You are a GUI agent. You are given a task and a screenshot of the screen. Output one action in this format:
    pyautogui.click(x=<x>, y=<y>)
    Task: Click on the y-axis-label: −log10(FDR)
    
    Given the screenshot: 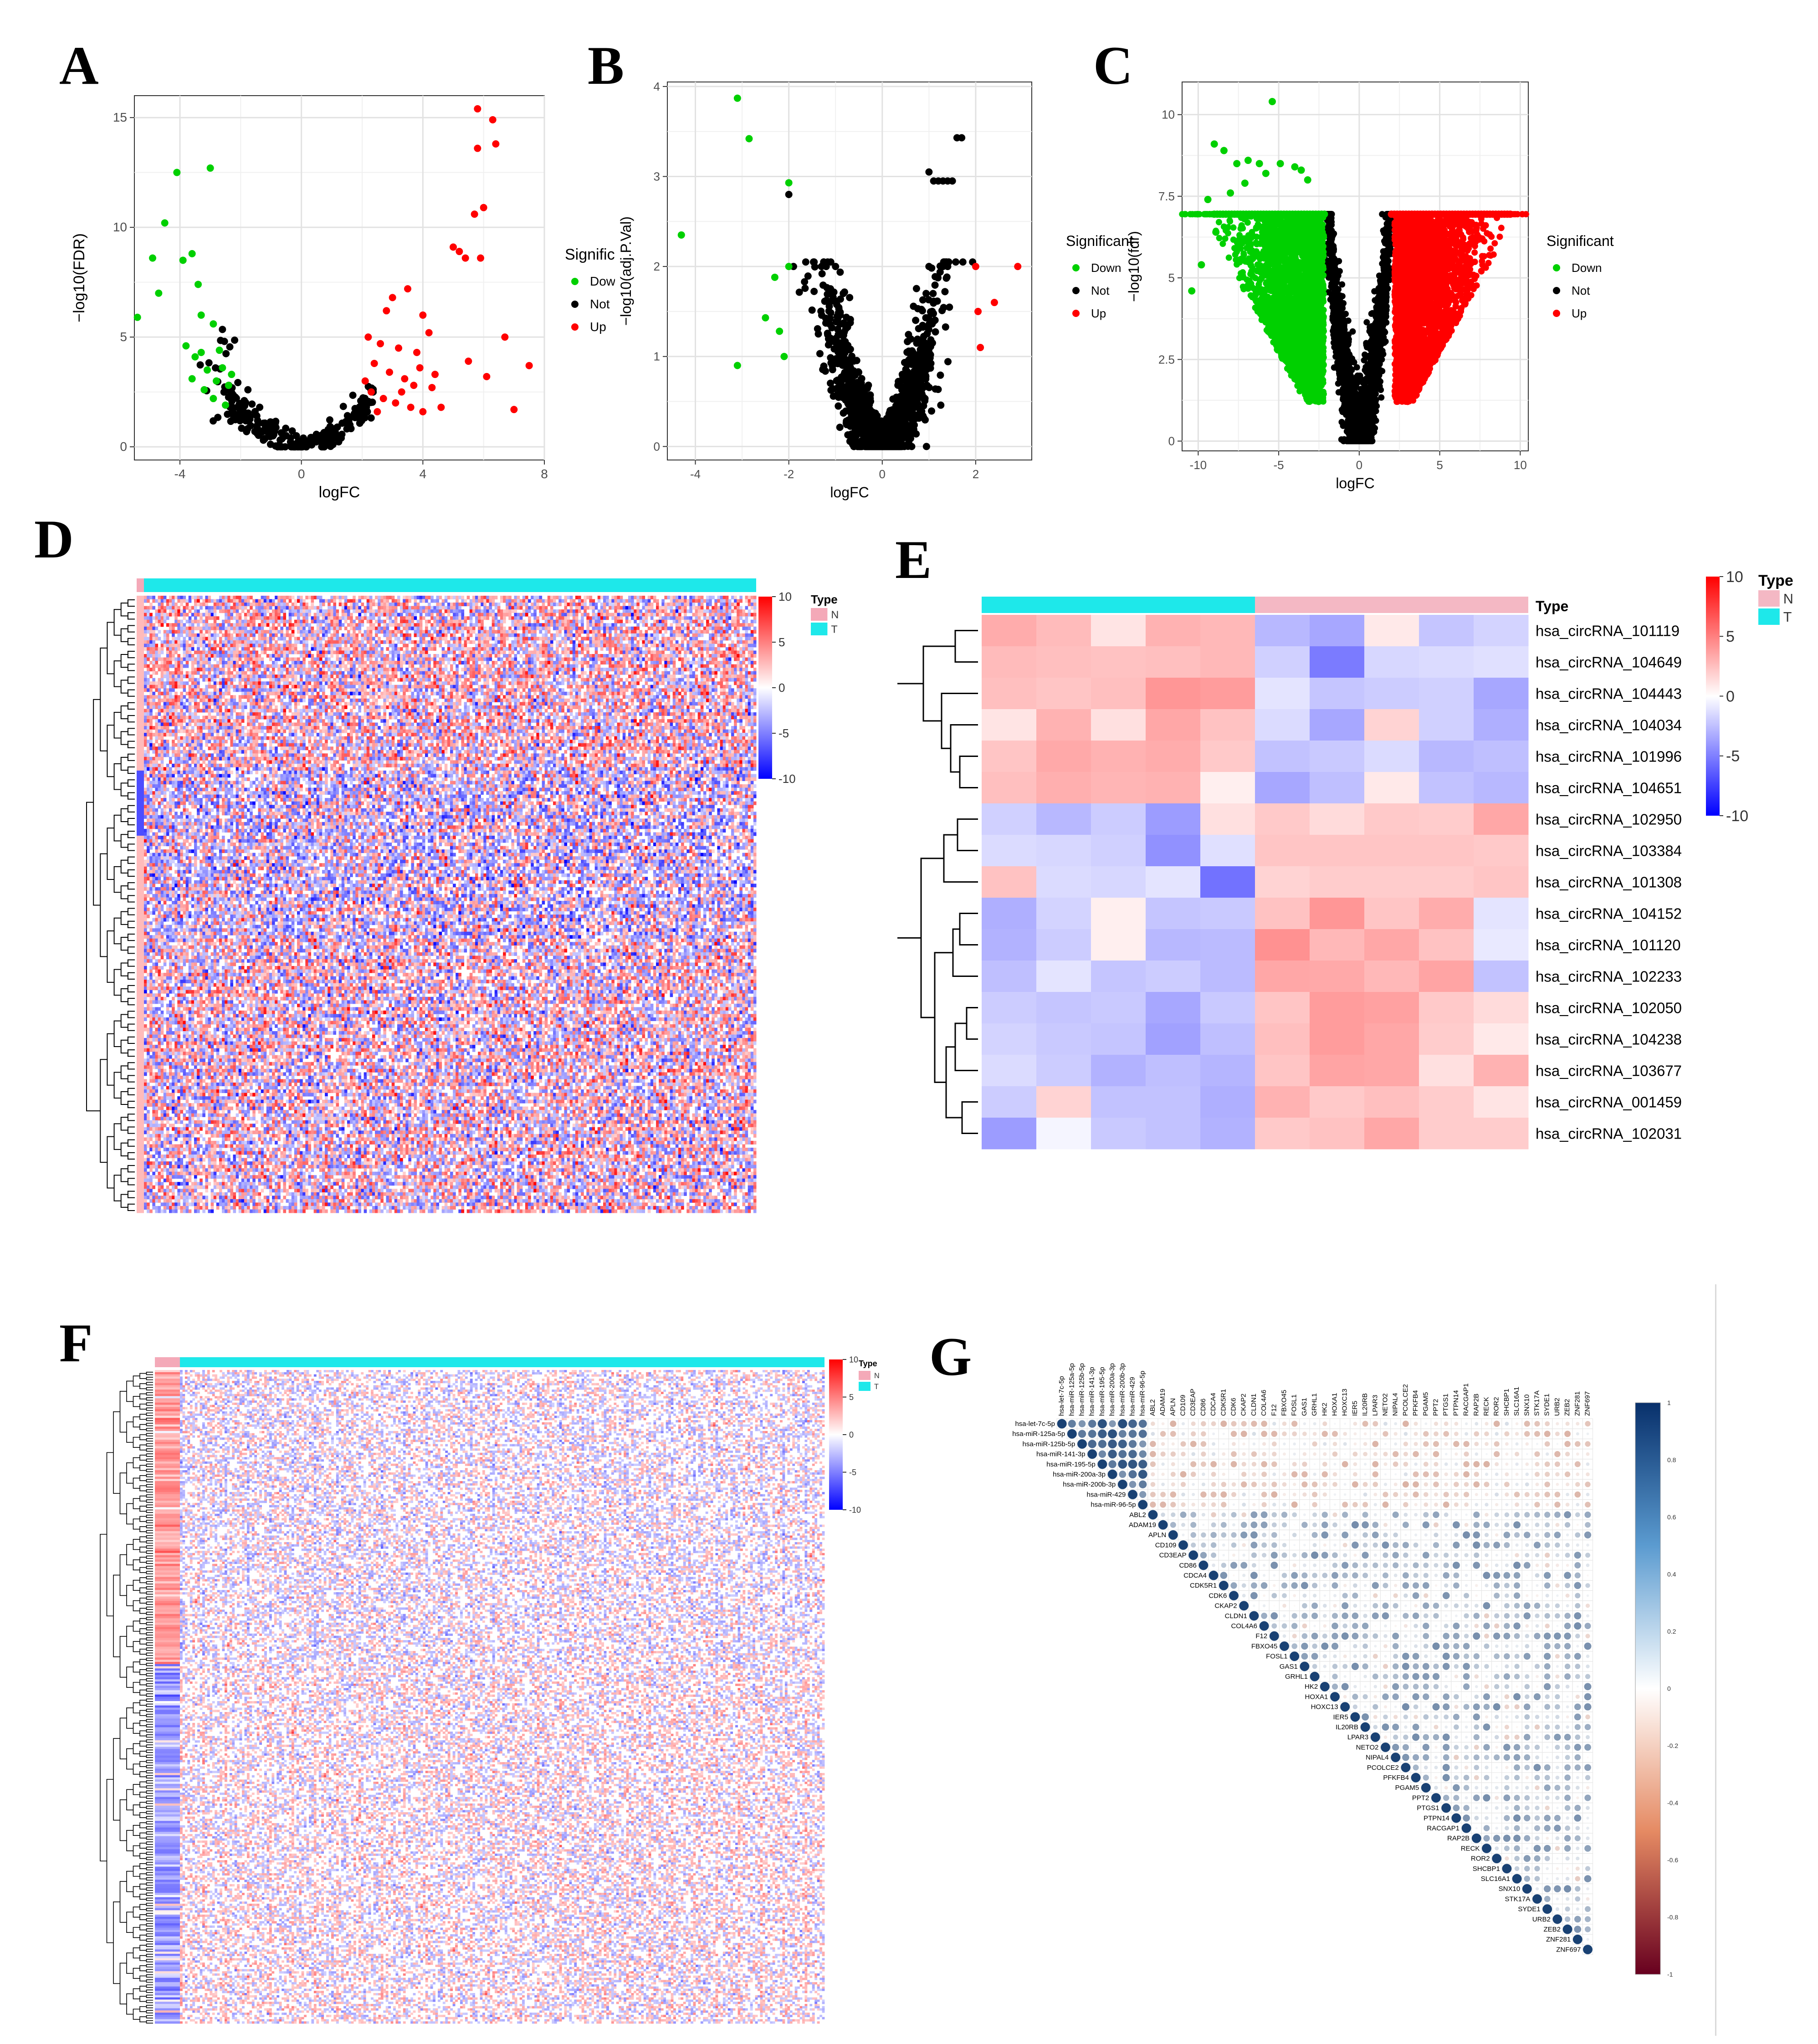 What is the action you would take?
    pyautogui.click(x=80, y=278)
    